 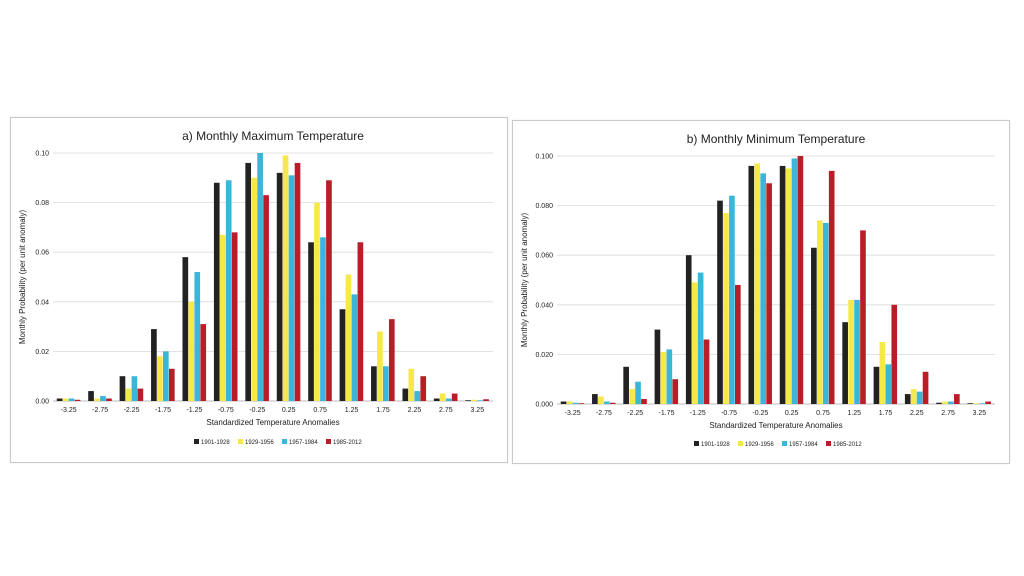 I want to click on bar-1901-1928--0.25, so click(x=248, y=281).